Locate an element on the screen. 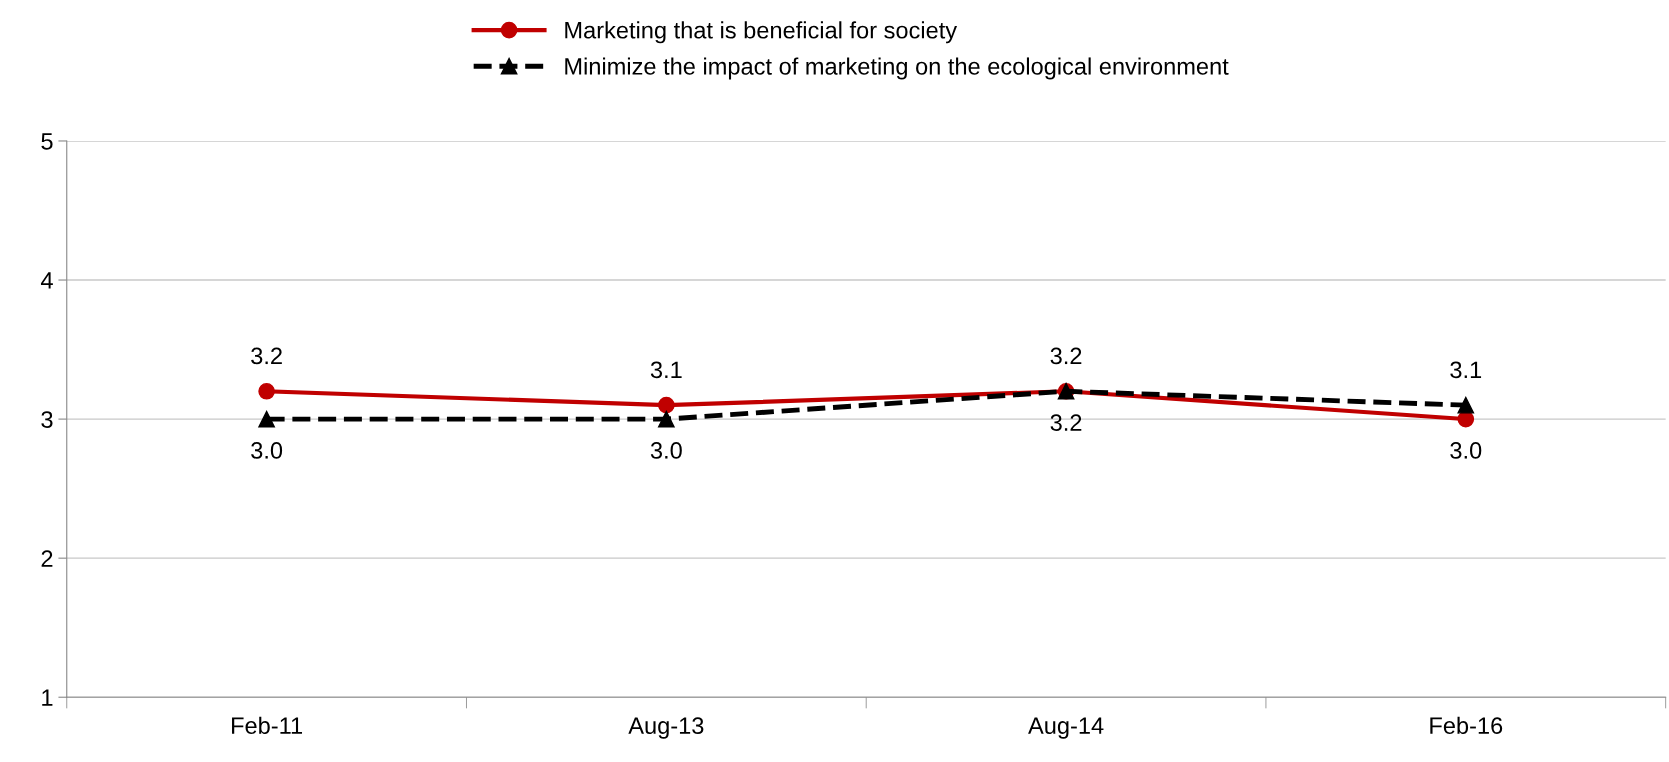 The height and width of the screenshot is (762, 1669). x-tick-label: Feb-11 is located at coordinates (267, 725).